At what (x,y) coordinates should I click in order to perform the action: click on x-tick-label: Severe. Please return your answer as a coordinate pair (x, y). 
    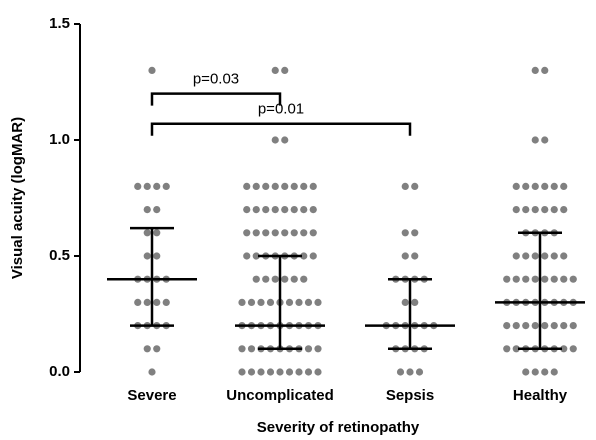
    Looking at the image, I should click on (151, 395).